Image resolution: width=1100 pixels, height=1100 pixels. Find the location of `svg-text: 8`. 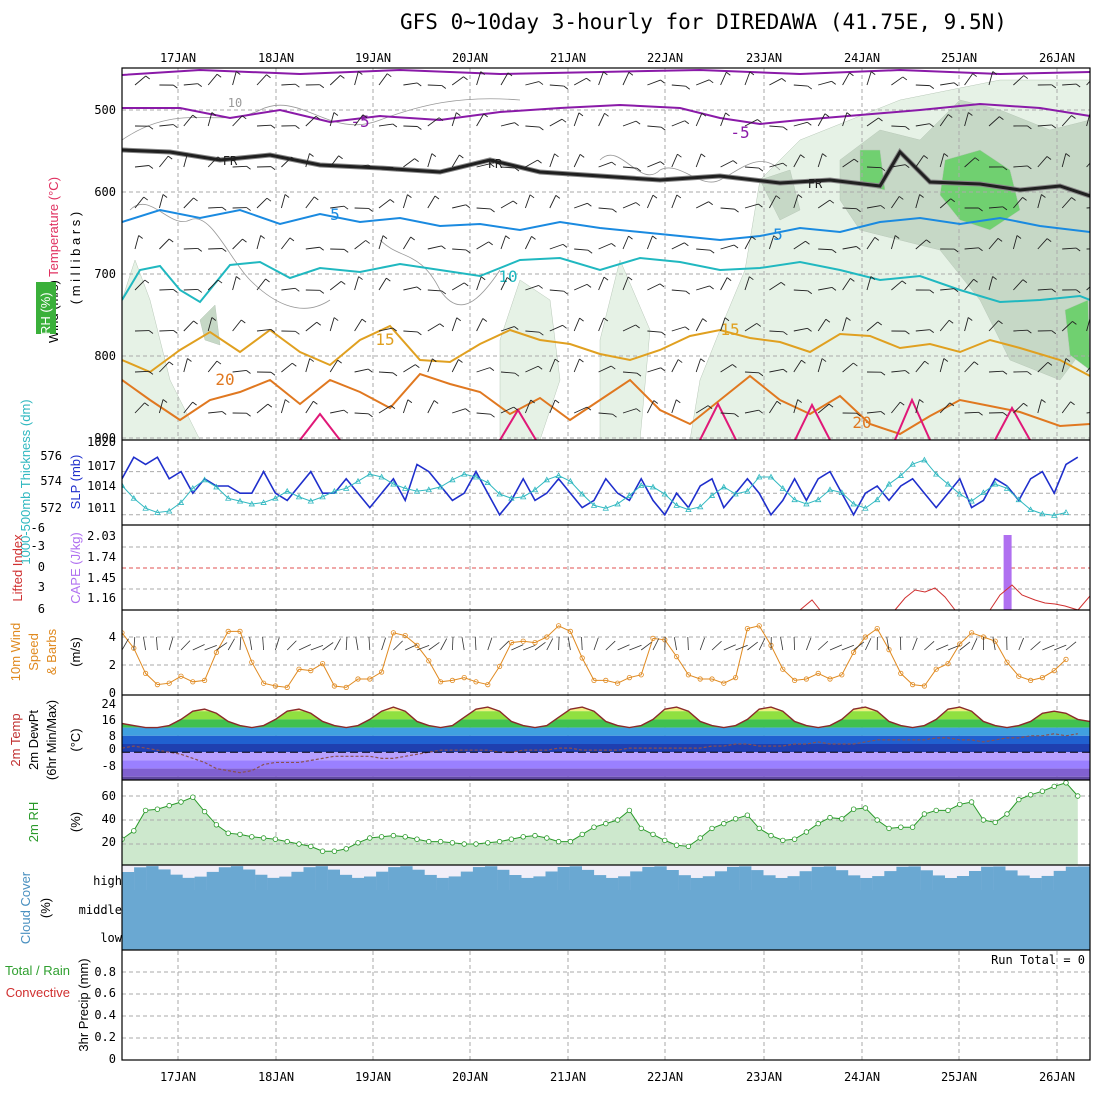

svg-text: 8 is located at coordinates (112, 736).